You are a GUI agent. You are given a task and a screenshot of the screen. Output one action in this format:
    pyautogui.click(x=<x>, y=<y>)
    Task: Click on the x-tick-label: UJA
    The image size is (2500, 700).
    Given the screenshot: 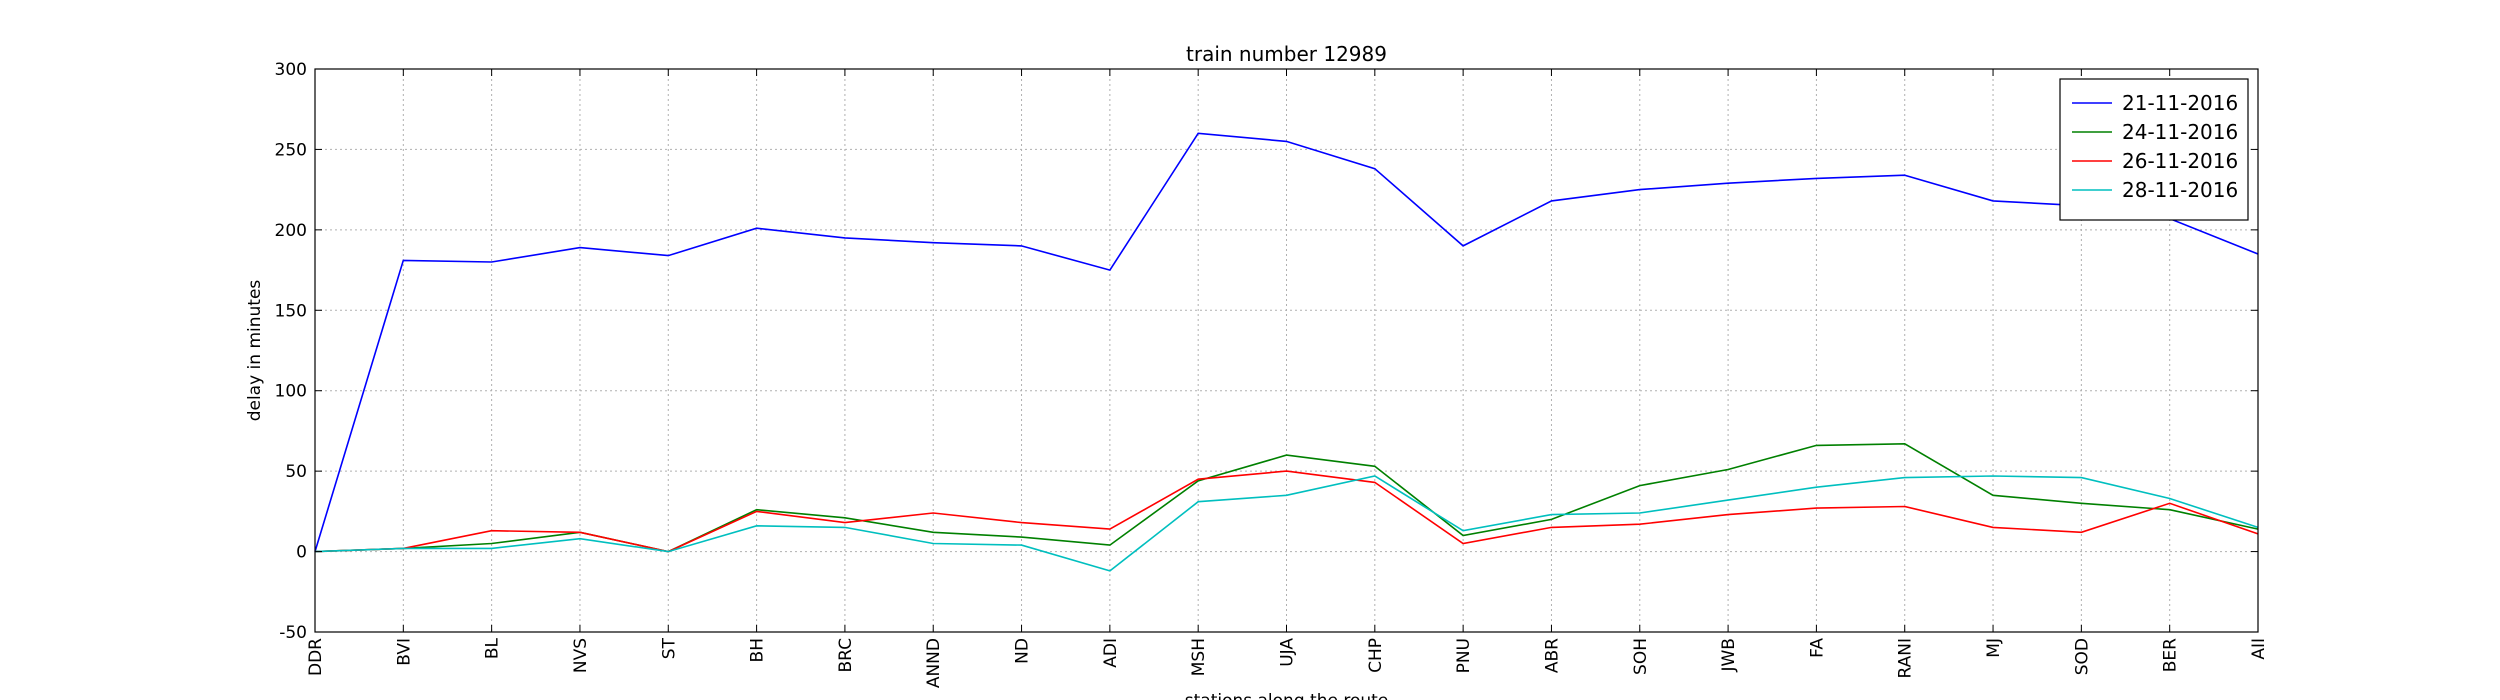 What is the action you would take?
    pyautogui.click(x=1288, y=652)
    